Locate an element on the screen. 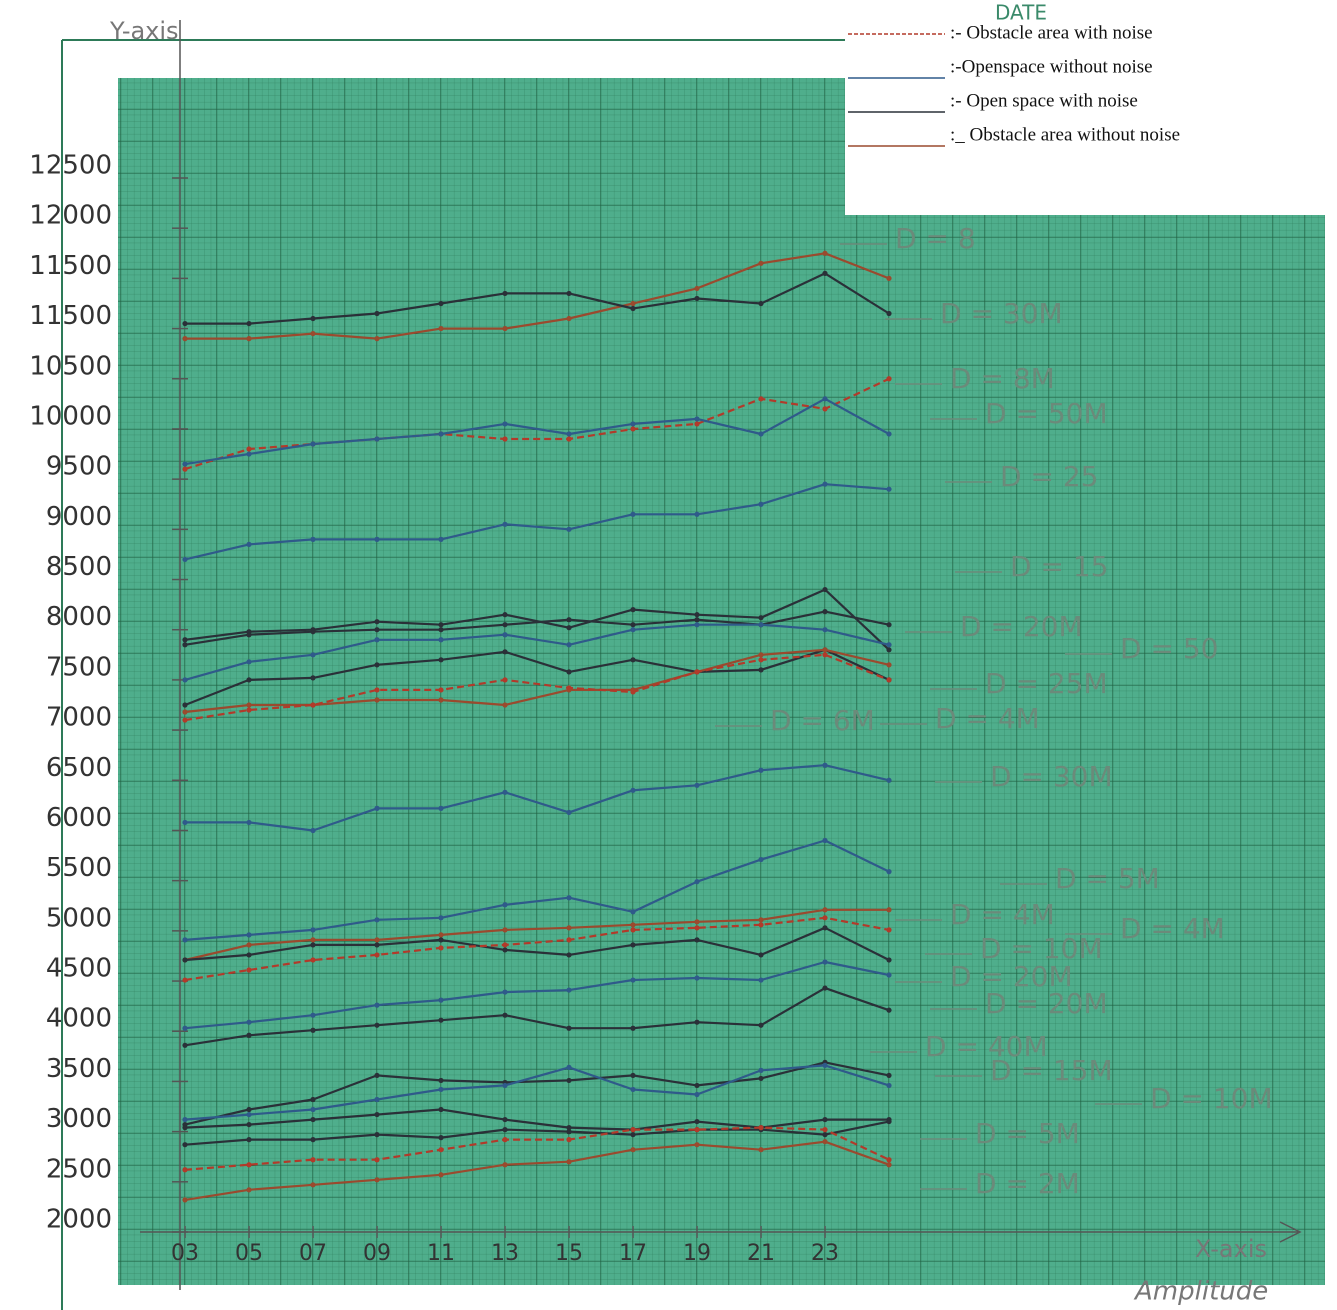 This screenshot has height=1310, width=1337. annotation: D = 4M is located at coordinates (1172, 928).